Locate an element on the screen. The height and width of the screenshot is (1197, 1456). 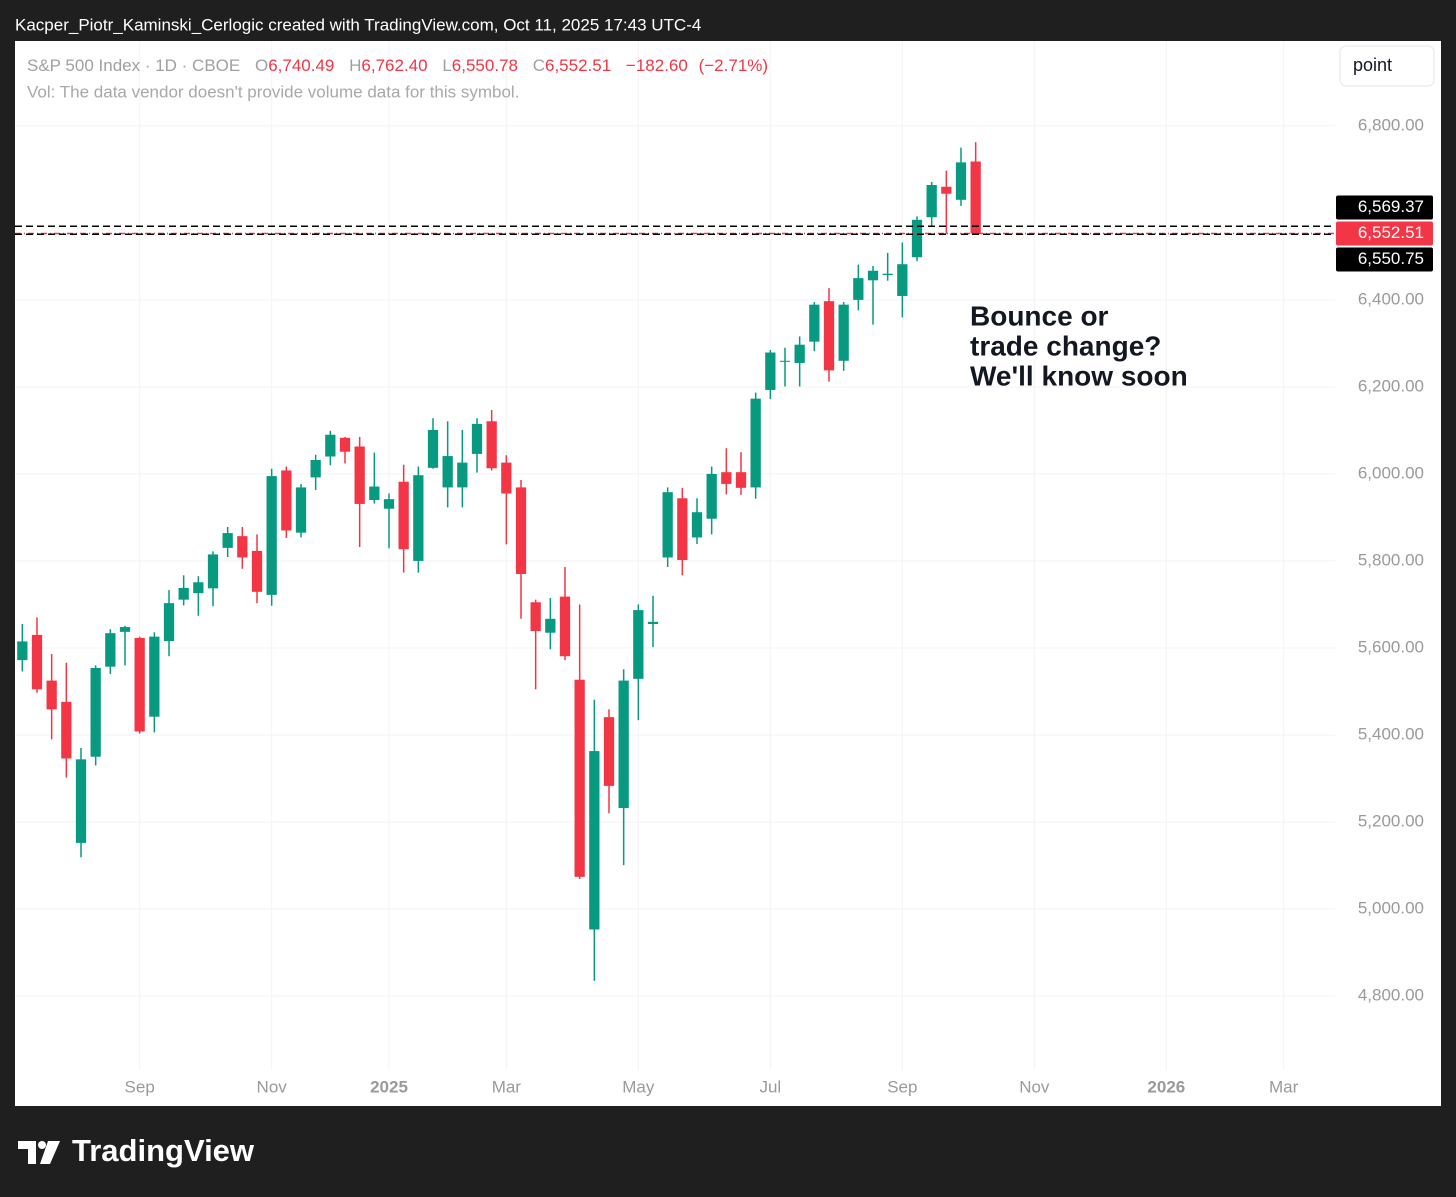
annotation-line: trade change? is located at coordinates (1065, 345).